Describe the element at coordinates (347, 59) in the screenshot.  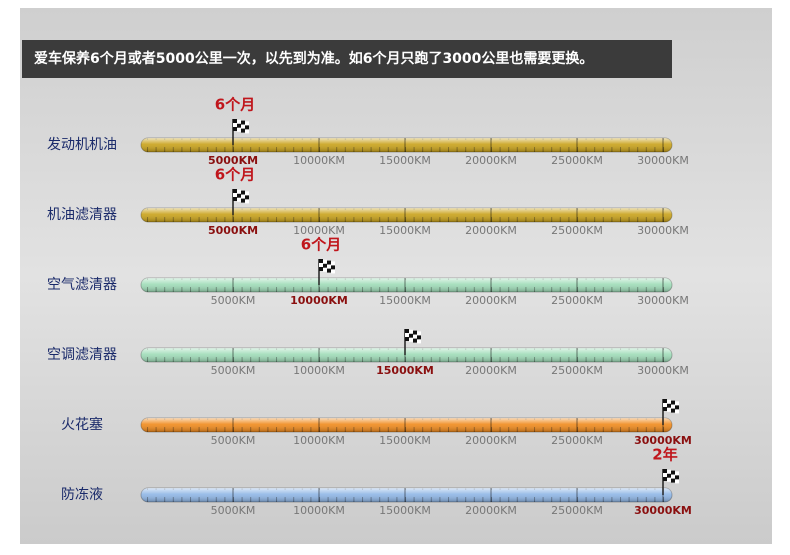
I see `title-banner` at that location.